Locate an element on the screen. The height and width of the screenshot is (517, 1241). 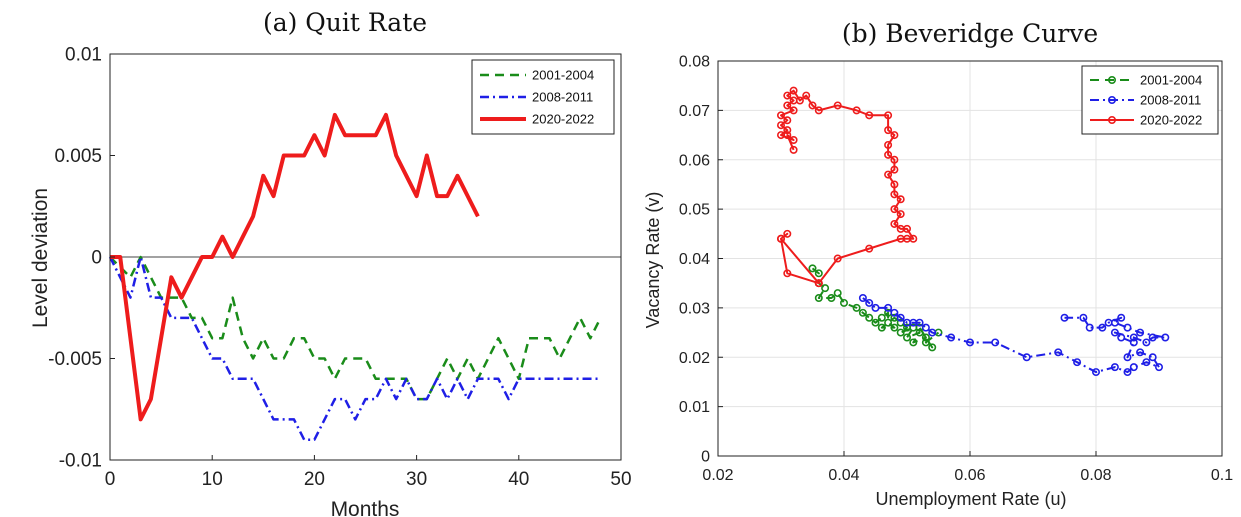
y-tick-label: 0.01 is located at coordinates (83, 55).